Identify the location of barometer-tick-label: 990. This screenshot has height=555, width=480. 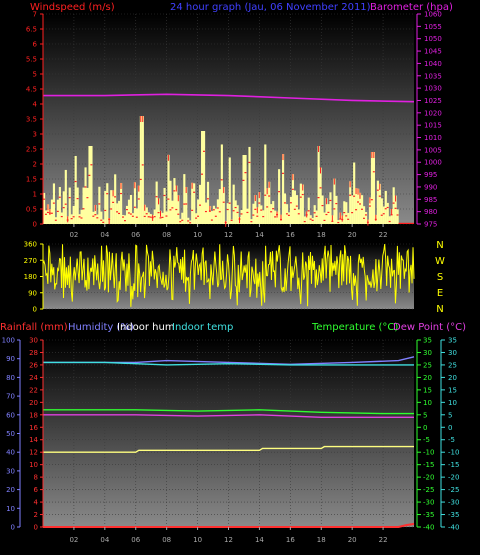
(430, 187).